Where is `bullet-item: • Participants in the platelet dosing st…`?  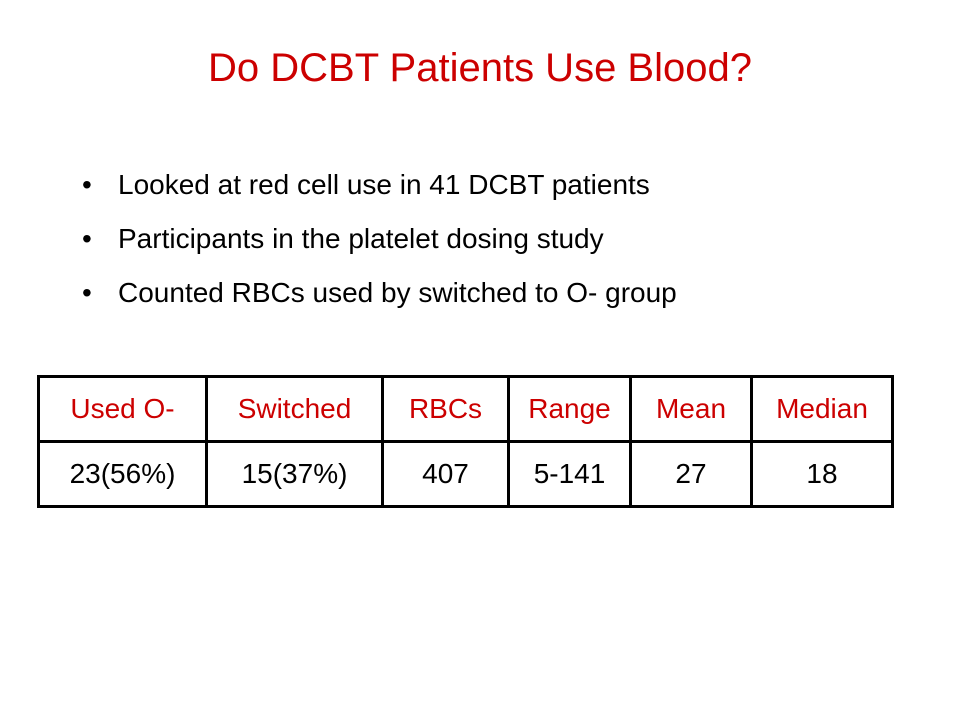 bullet-item: • Participants in the platelet dosing st… is located at coordinates (379, 239).